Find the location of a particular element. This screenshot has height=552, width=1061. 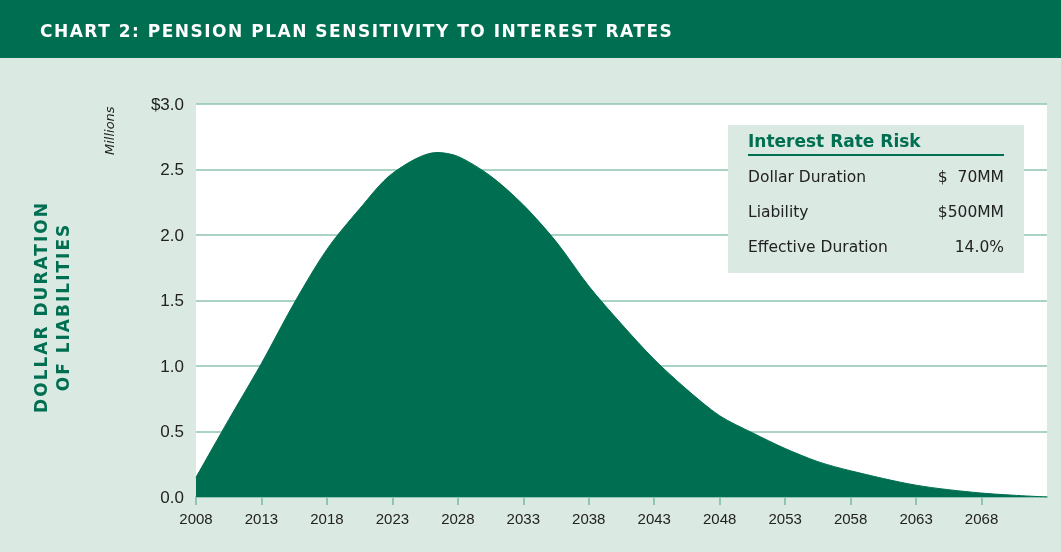

x-tick-label: 2023 is located at coordinates (392, 518).